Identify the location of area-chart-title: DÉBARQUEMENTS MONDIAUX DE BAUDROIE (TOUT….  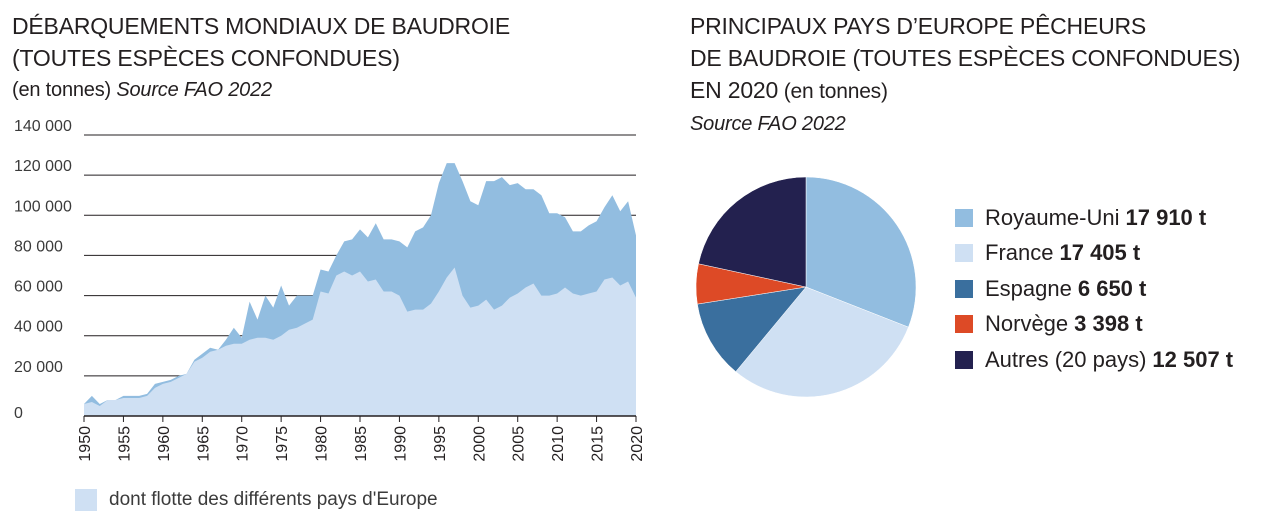
(322, 58).